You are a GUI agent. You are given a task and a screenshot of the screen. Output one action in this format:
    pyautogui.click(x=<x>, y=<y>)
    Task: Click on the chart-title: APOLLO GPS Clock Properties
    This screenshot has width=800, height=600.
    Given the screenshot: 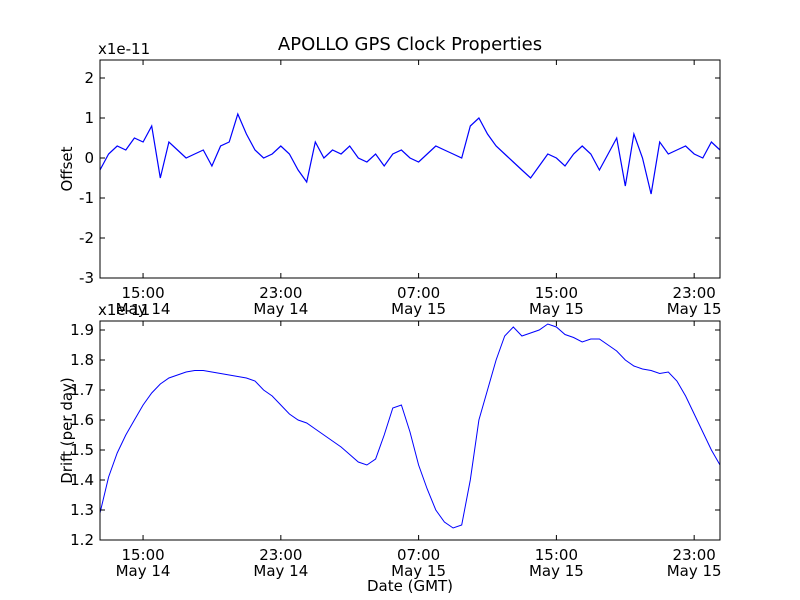 What is the action you would take?
    pyautogui.click(x=410, y=44)
    